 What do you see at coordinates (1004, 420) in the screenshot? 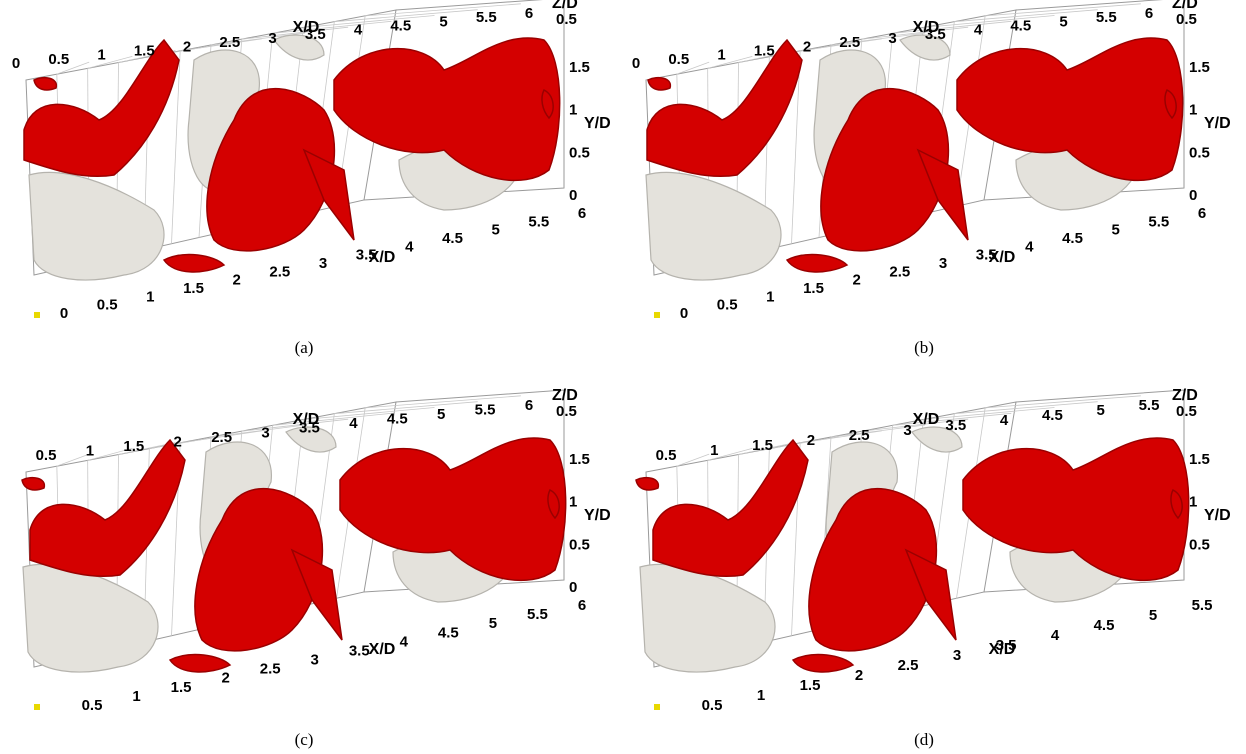
I see `top-x-tick-label: 4` at bounding box center [1004, 420].